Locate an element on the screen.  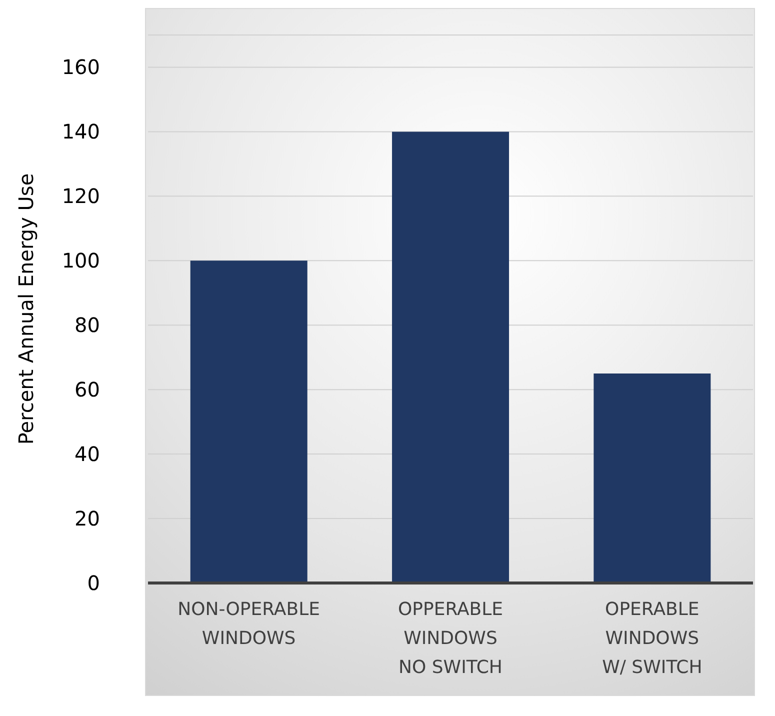
y-tick-label: 140 is located at coordinates (81, 132).